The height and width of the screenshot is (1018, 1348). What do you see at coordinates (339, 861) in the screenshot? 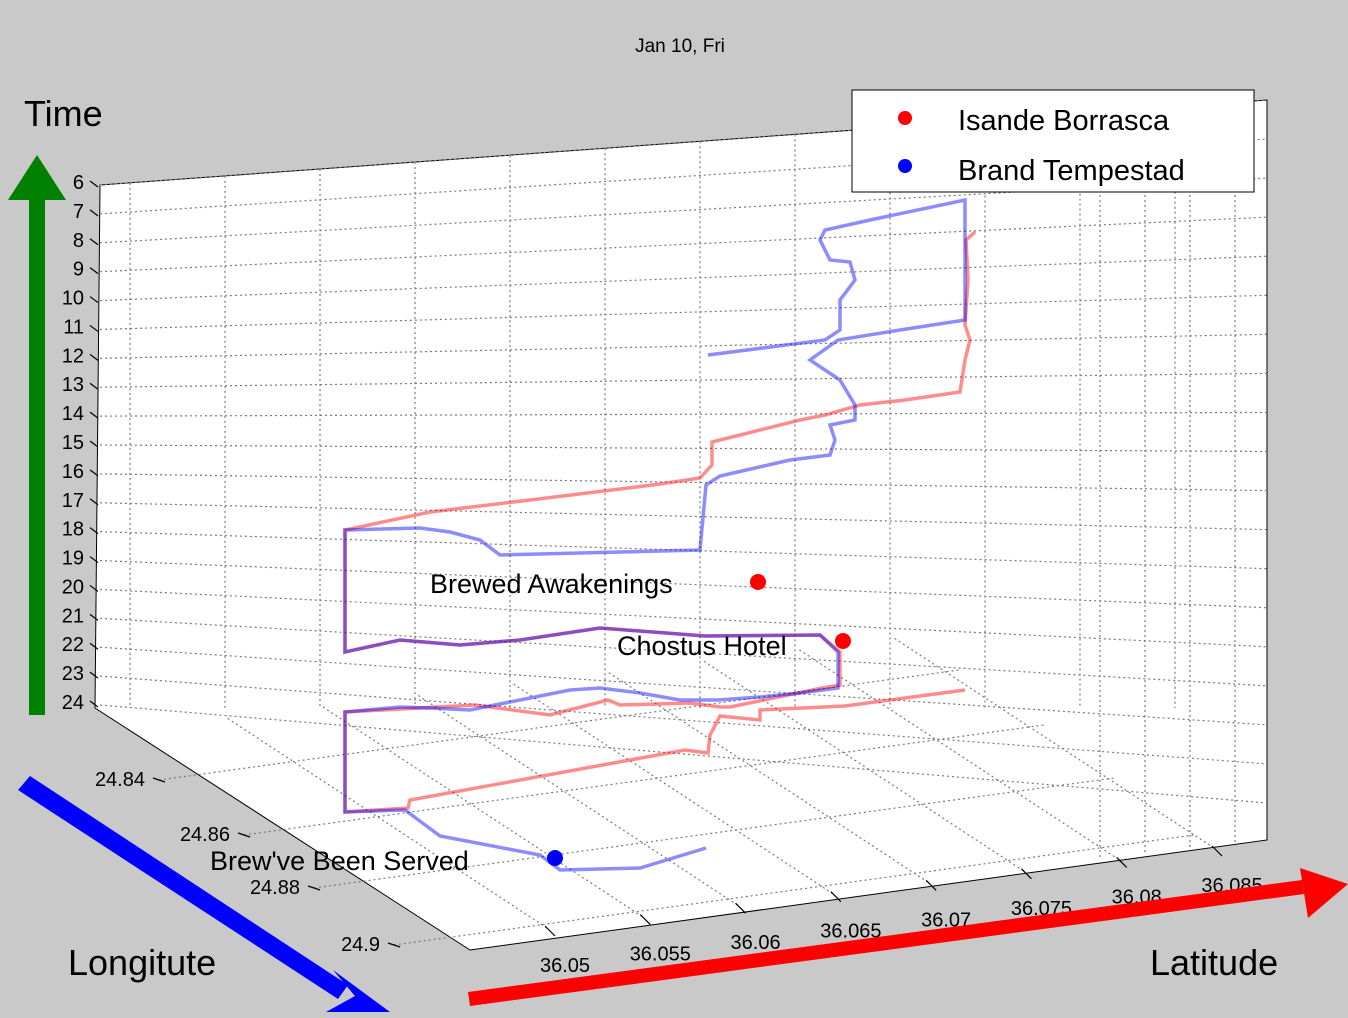
I see `brewve-been-served-label: Brew've Been Served` at bounding box center [339, 861].